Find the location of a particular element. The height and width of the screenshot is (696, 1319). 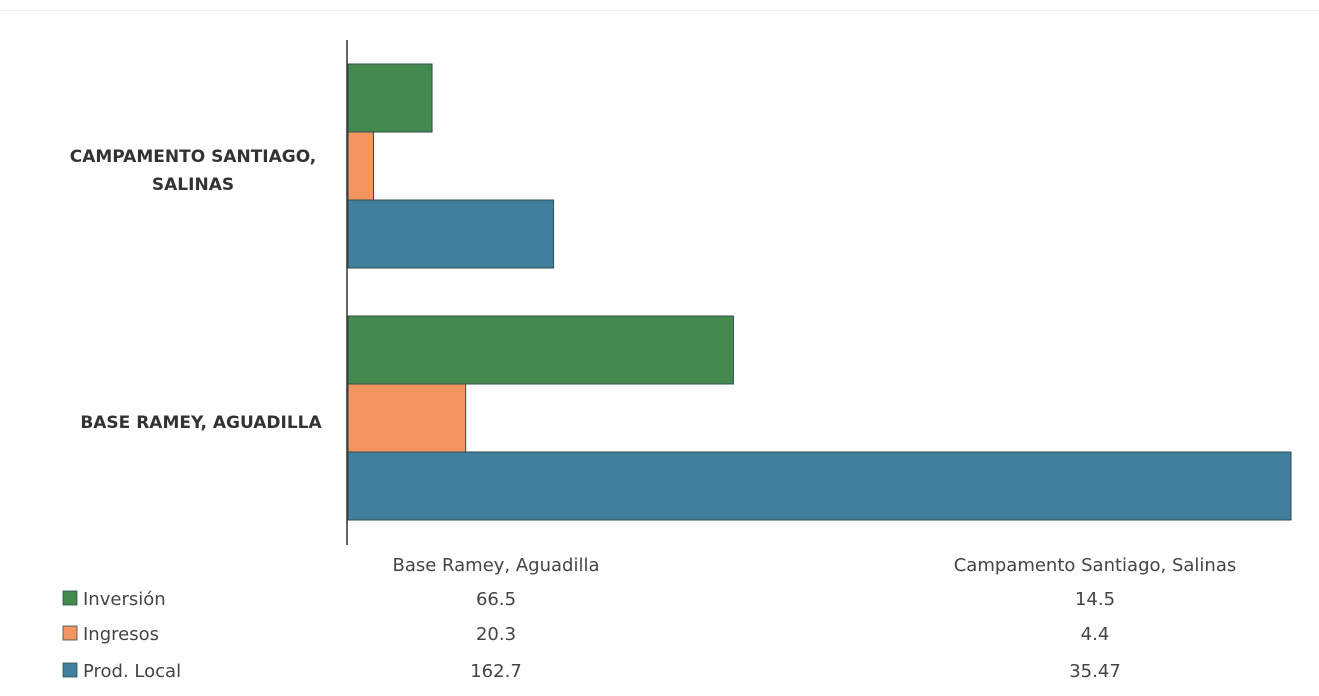

table-value-inversion-0: 66.5 is located at coordinates (496, 599).